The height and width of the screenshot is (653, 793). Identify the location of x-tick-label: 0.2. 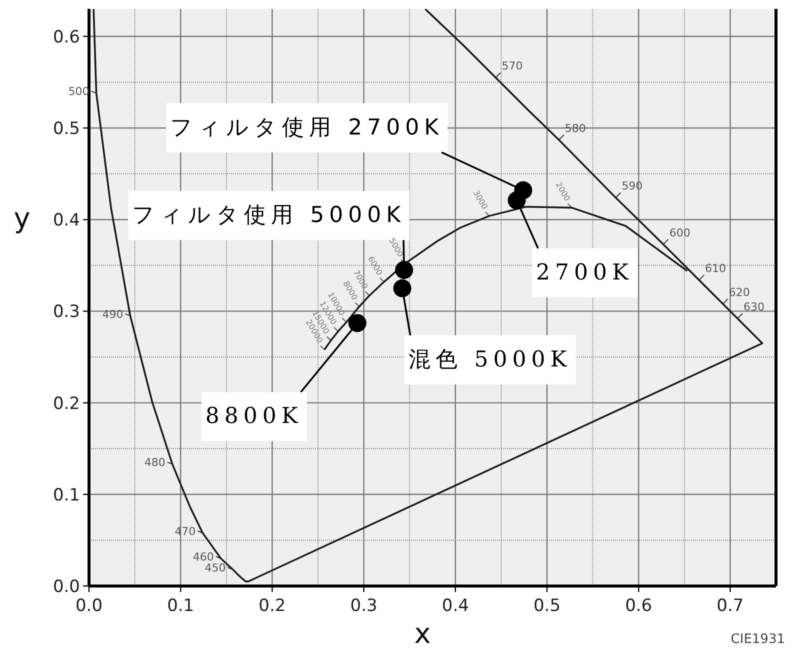
(272, 606).